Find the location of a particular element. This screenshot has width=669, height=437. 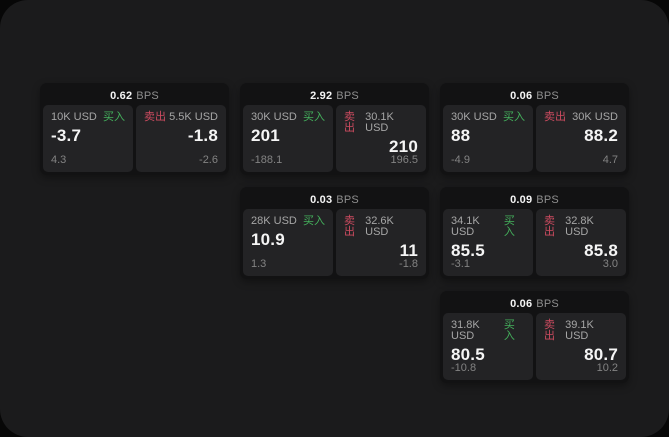

sell-label-row: 卖出 5.5K USD is located at coordinates (181, 117).